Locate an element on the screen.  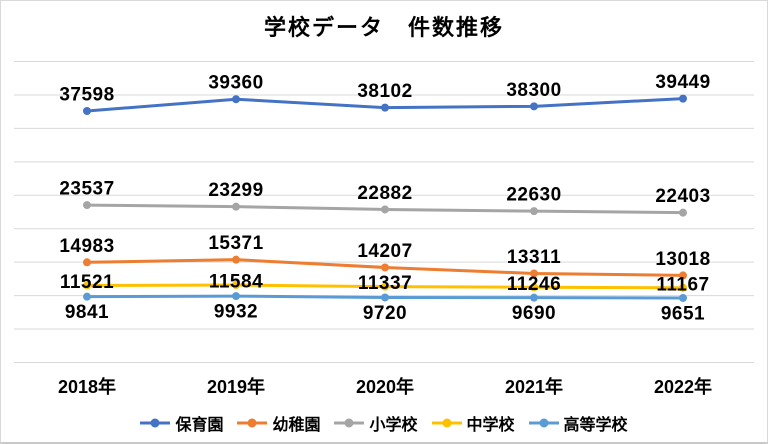
data-label: 11521 is located at coordinates (87, 282).